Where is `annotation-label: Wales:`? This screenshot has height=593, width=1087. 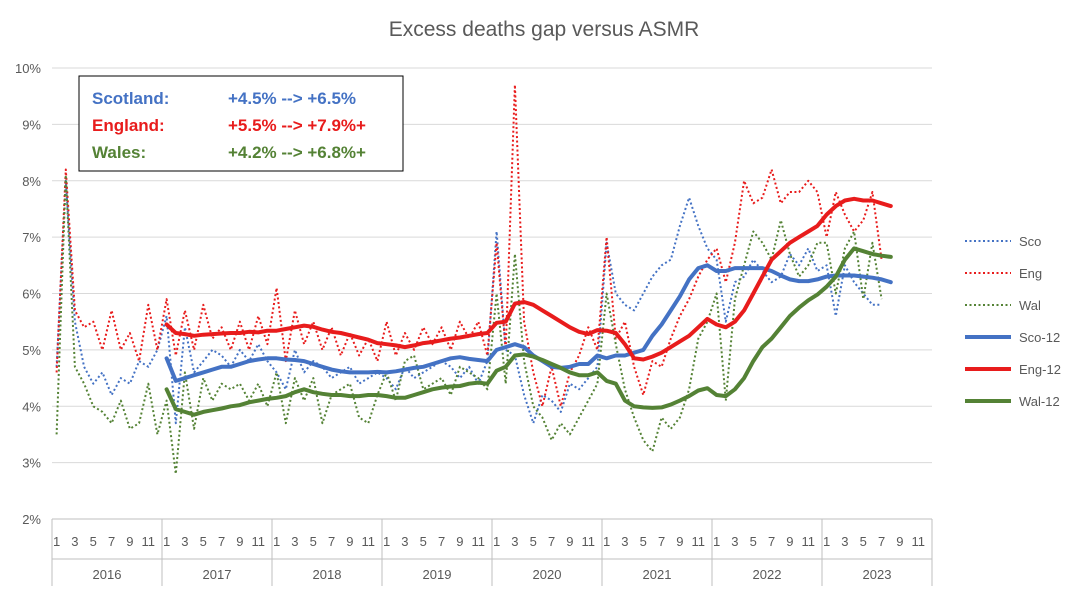
annotation-label: Wales: is located at coordinates (119, 152).